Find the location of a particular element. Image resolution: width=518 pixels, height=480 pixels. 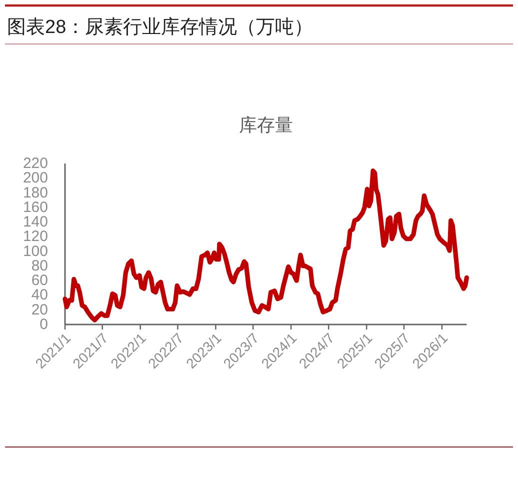

subtitle: 库存量 is located at coordinates (266, 125).